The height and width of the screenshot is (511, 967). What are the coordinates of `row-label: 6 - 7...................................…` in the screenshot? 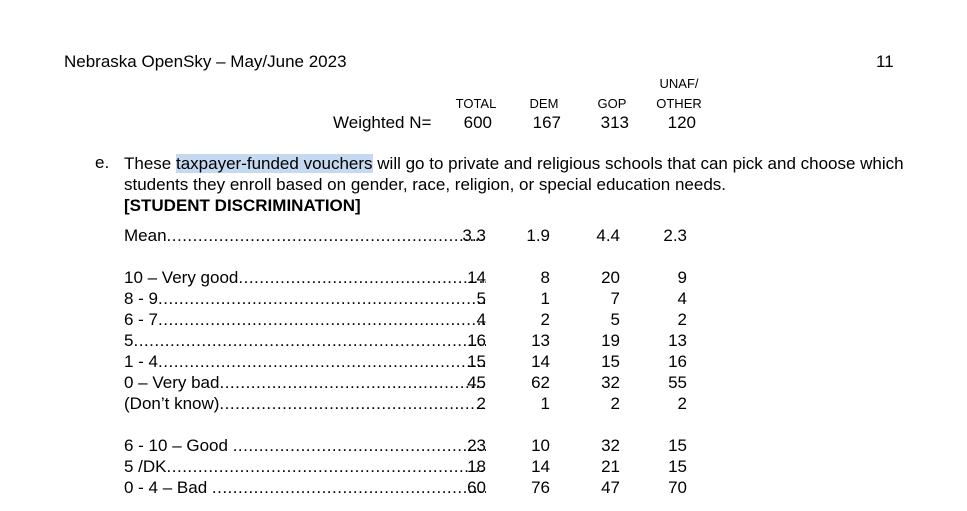 It's located at (305, 320).